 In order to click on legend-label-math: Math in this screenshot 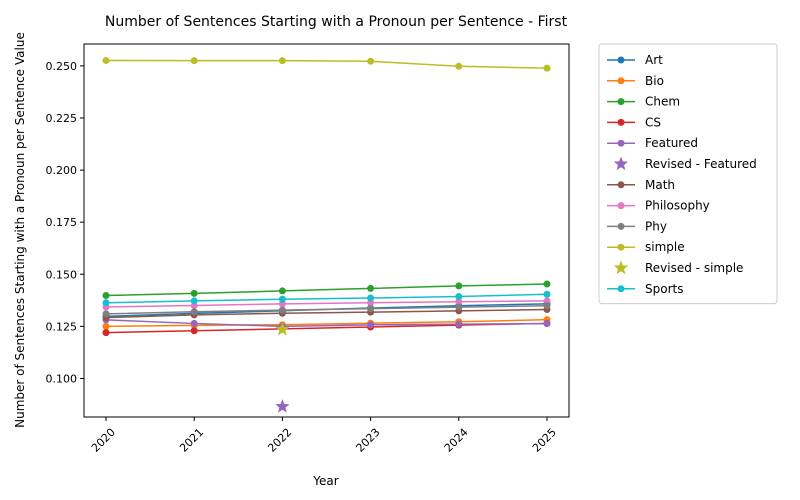, I will do `click(660, 185)`.